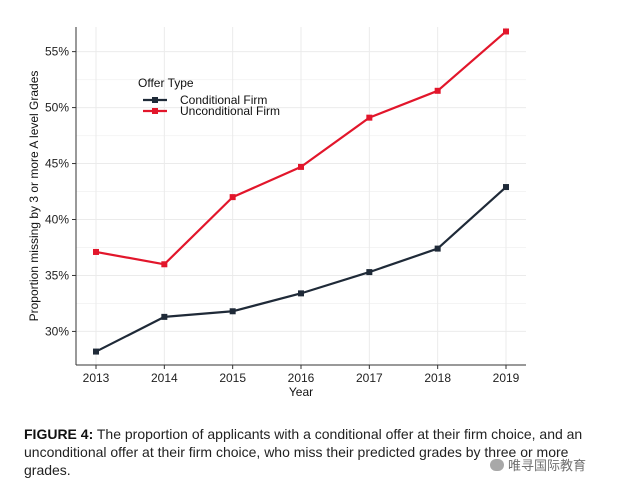 Image resolution: width=635 pixels, height=494 pixels. I want to click on x-tick-label: 2016, so click(301, 378).